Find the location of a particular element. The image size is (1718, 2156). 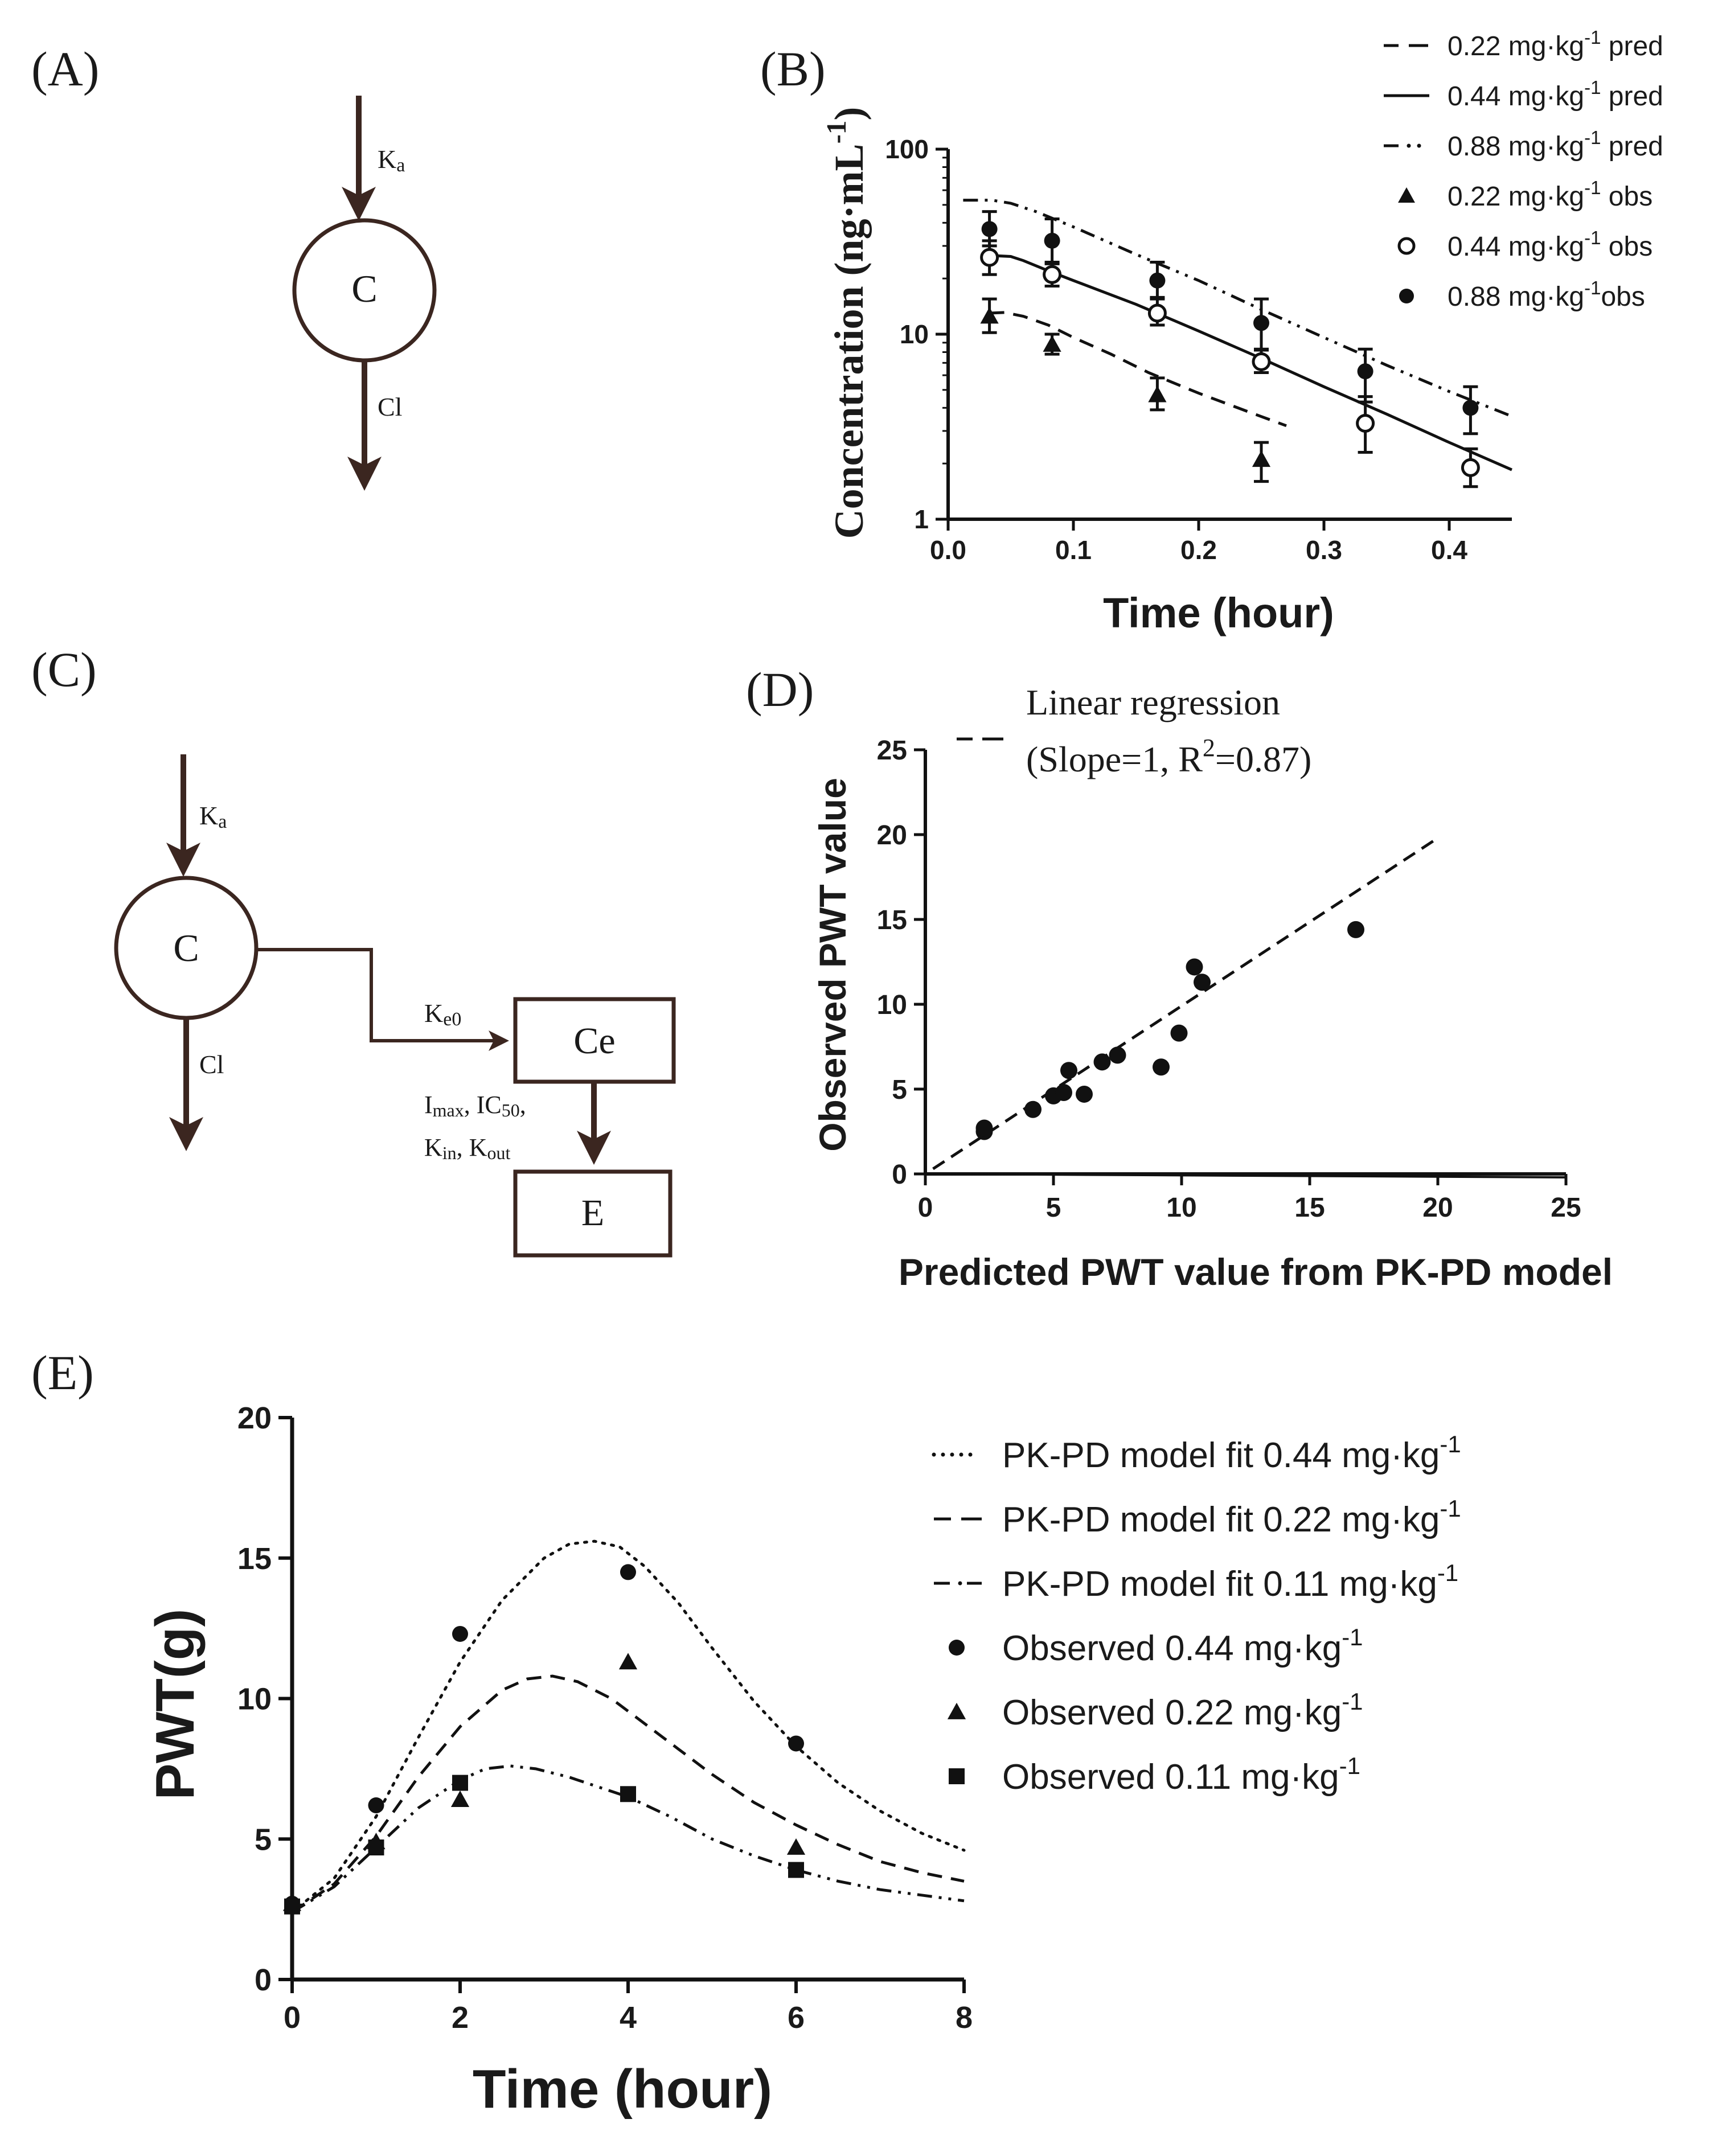

subscript: 50 is located at coordinates (511, 1110).